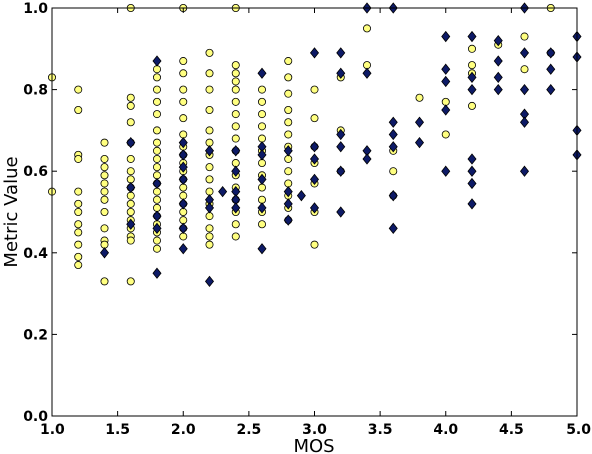  Describe the element at coordinates (313, 445) in the screenshot. I see `x-axis-label: MOS` at that location.